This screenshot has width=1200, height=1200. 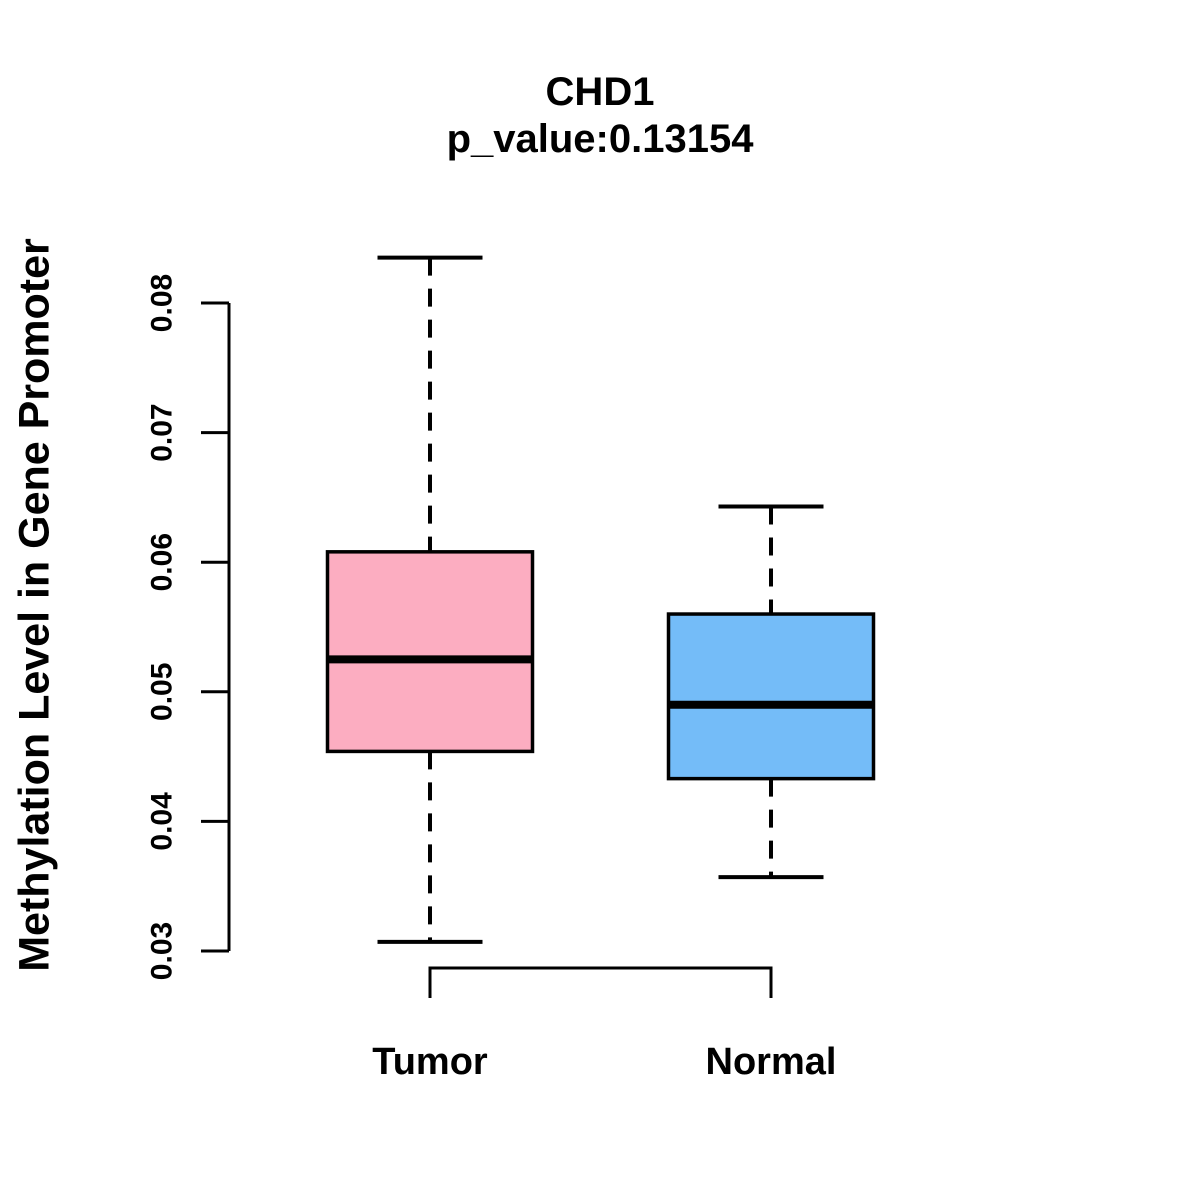 What do you see at coordinates (430, 652) in the screenshot?
I see `tumor-box` at bounding box center [430, 652].